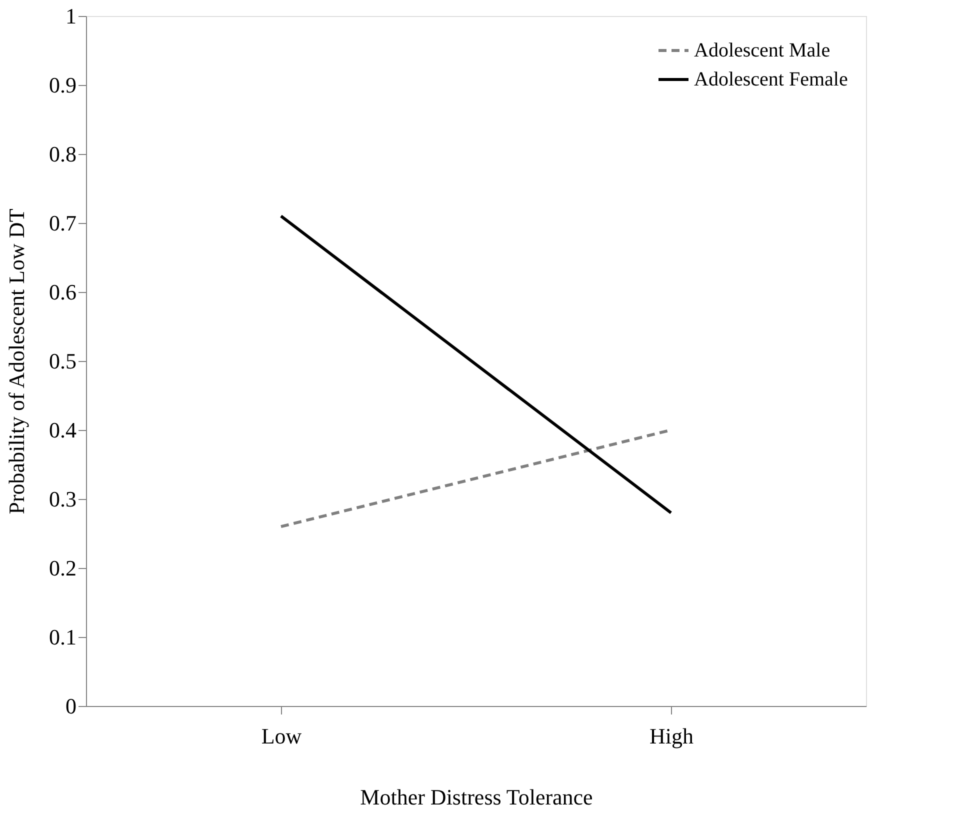 This screenshot has height=840, width=963. What do you see at coordinates (62, 637) in the screenshot?
I see `y-tick-label: 0.1` at bounding box center [62, 637].